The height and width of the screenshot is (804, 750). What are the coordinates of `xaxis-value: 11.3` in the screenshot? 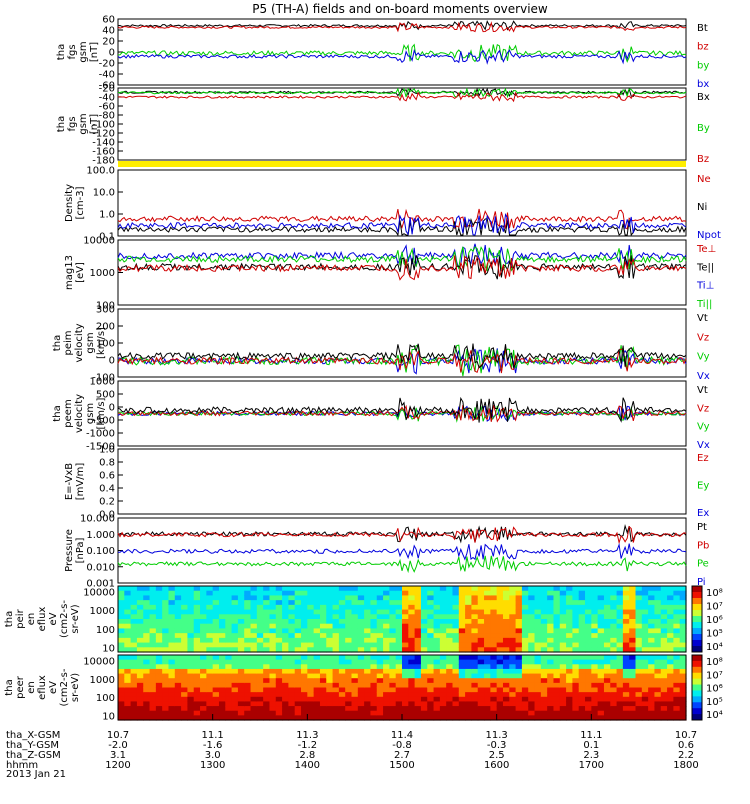 It's located at (307, 735).